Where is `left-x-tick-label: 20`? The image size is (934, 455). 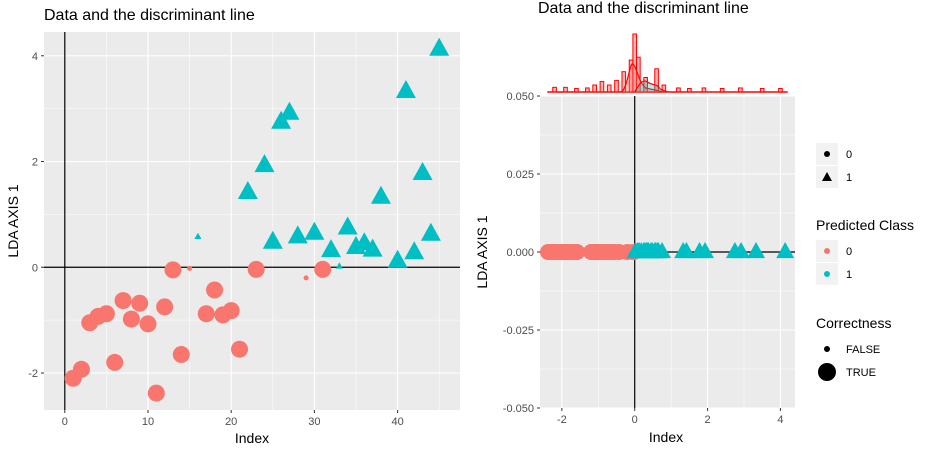
left-x-tick-label: 20 is located at coordinates (231, 422).